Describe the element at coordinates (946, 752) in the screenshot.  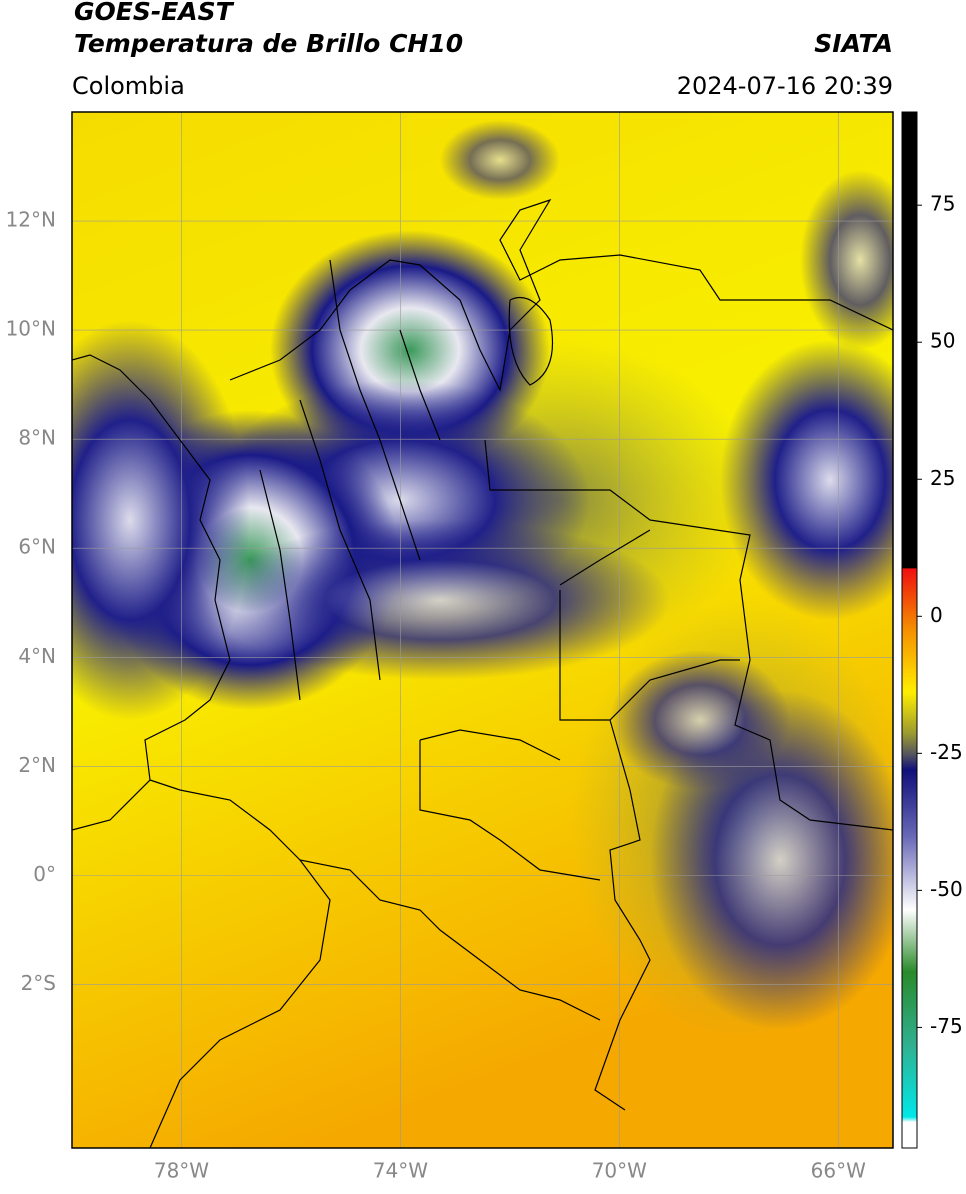
I see `colorbar-tick-label: -25` at that location.